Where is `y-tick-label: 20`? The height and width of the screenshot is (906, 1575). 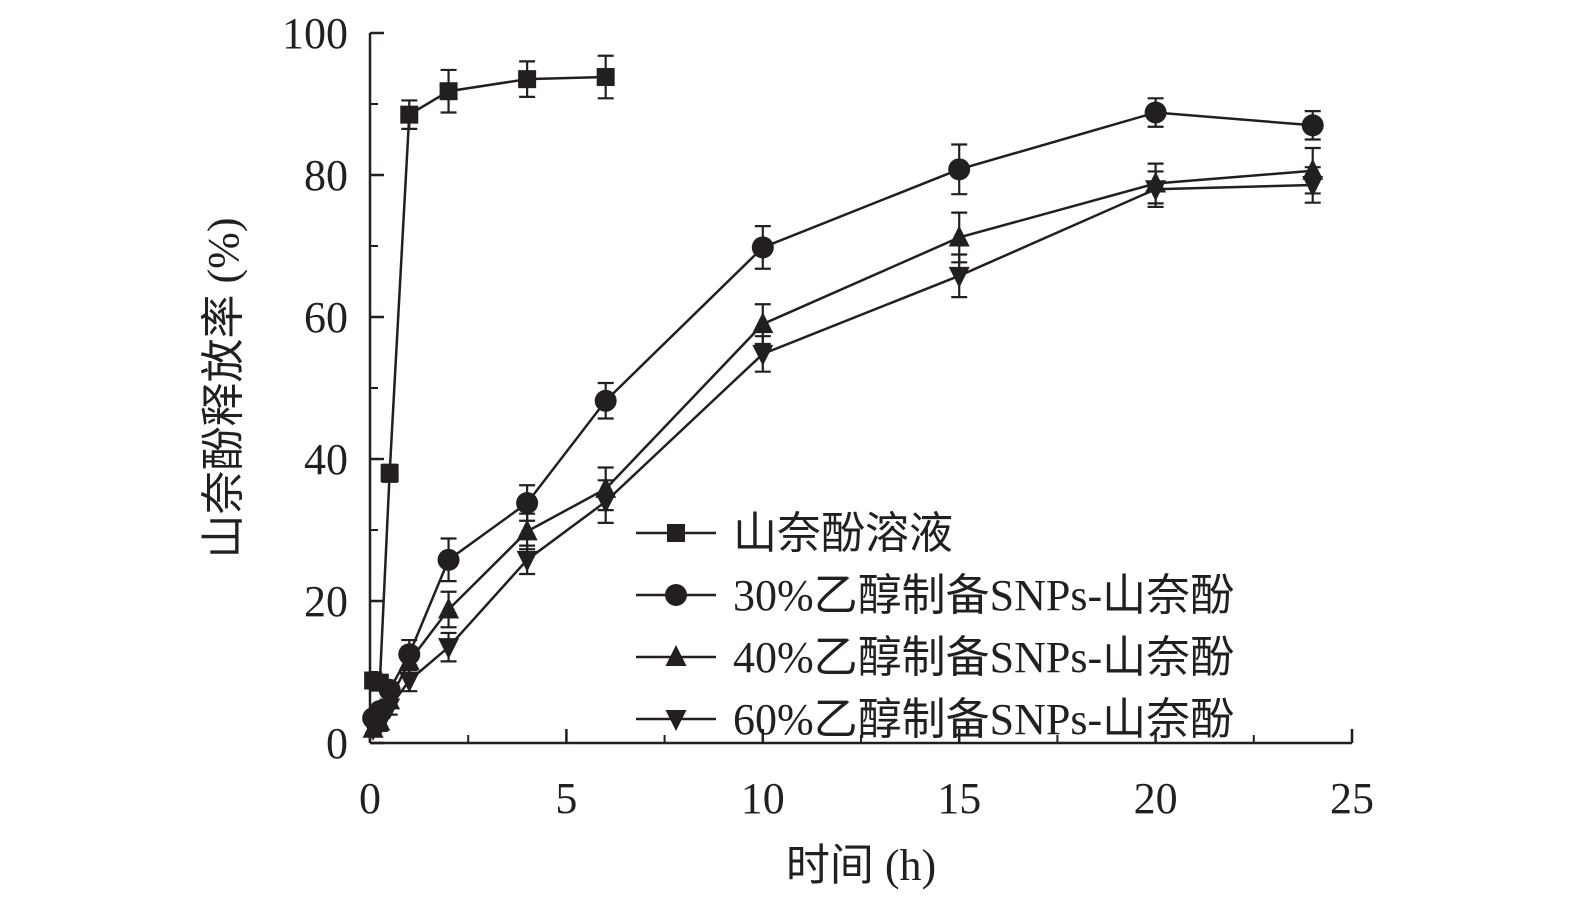 y-tick-label: 20 is located at coordinates (326, 601).